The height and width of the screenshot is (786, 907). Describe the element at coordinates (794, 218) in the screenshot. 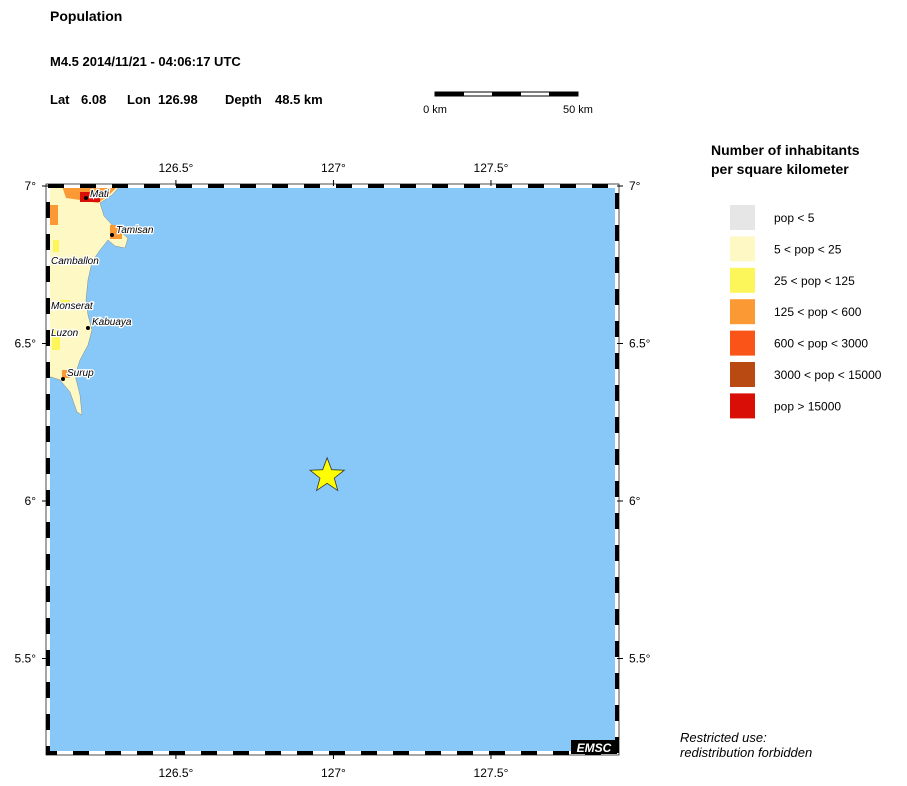

I see `legend-label: pop < 5` at that location.